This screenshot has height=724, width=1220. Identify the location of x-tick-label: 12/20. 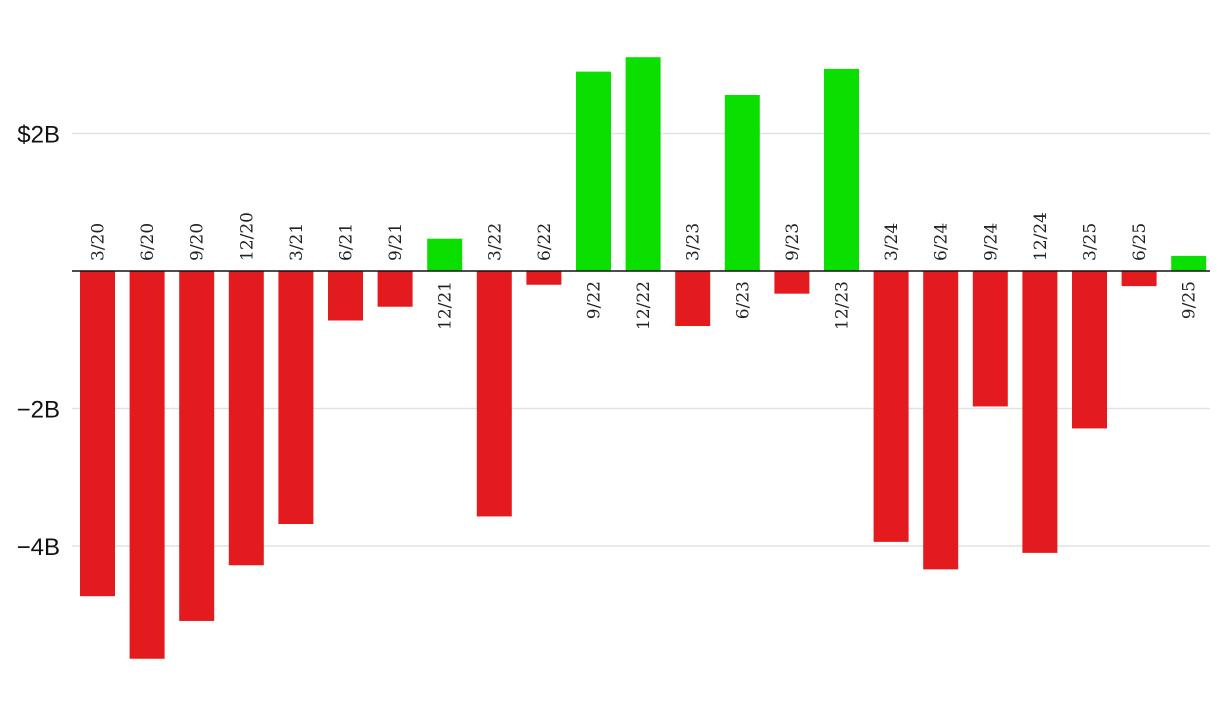
(247, 236).